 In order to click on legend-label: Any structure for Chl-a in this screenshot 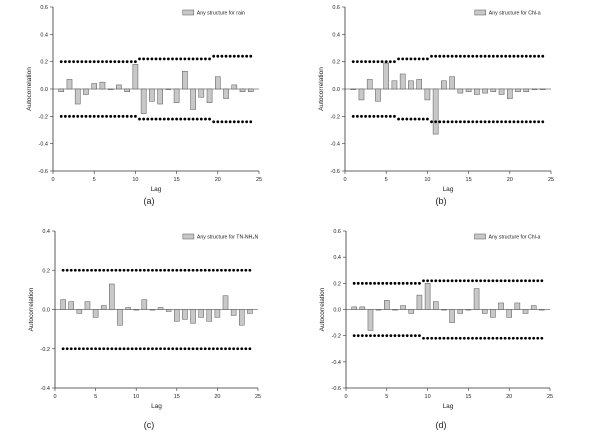, I will do `click(515, 238)`.